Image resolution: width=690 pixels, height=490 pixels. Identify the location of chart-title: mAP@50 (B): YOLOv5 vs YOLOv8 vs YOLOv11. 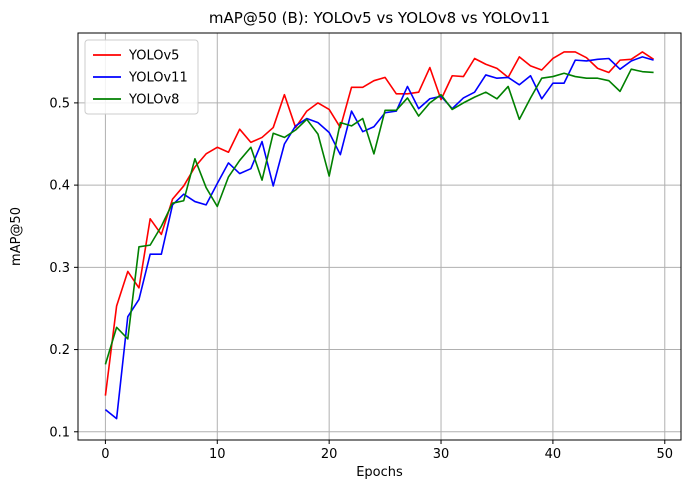
(379, 18).